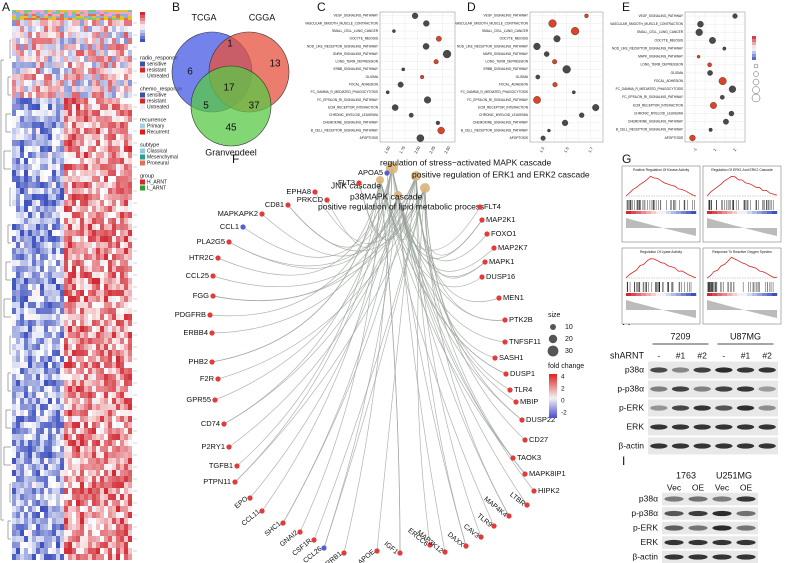  I want to click on legend-item: resistant, so click(157, 70).